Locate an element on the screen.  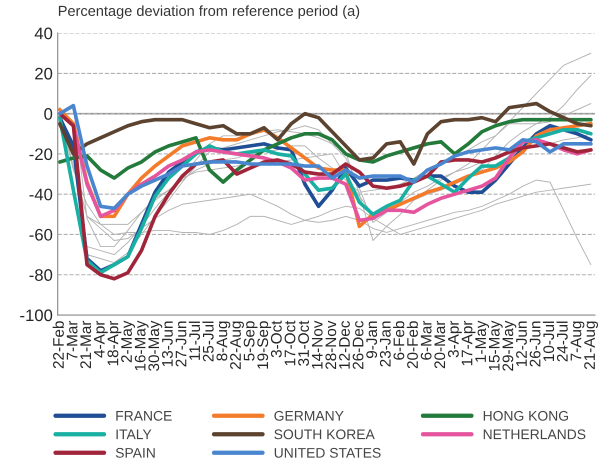
x-tick-label: 20-Mar is located at coordinates (440, 344).